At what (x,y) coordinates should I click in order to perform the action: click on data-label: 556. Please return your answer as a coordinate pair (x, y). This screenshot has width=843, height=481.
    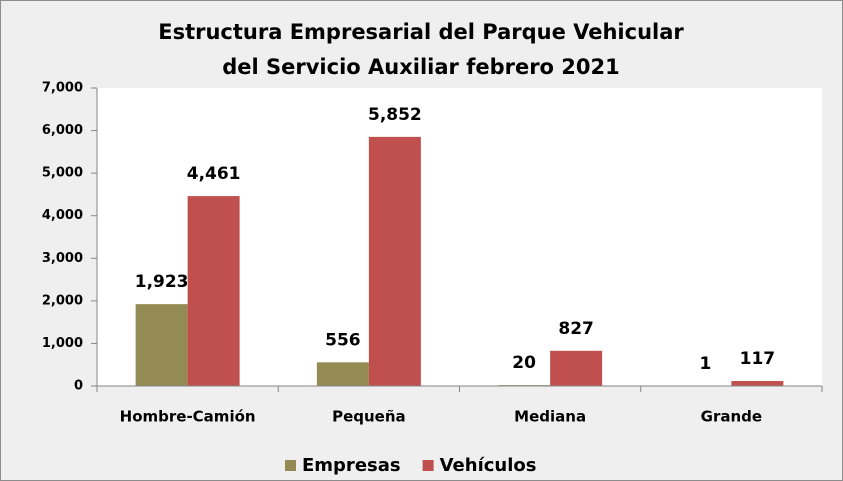
    Looking at the image, I should click on (343, 340).